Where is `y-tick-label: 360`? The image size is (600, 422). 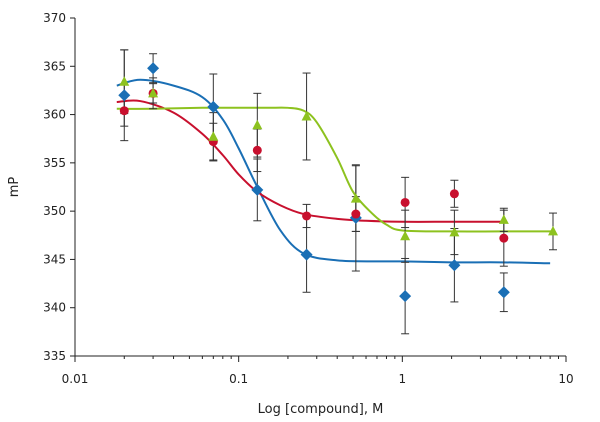
y-tick-label: 360 is located at coordinates (54, 115).